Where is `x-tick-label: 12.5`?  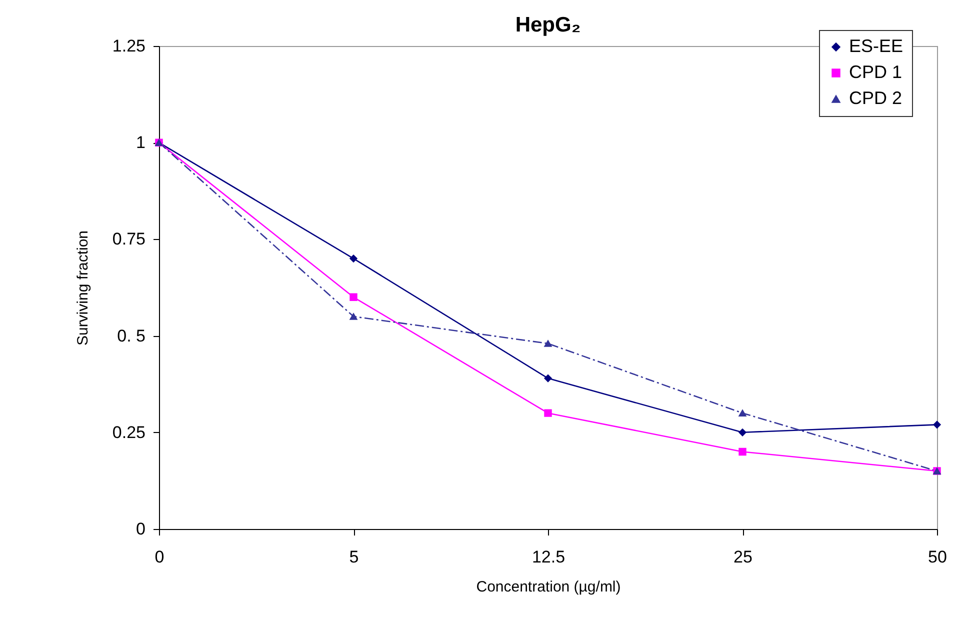
x-tick-label: 12.5 is located at coordinates (549, 557).